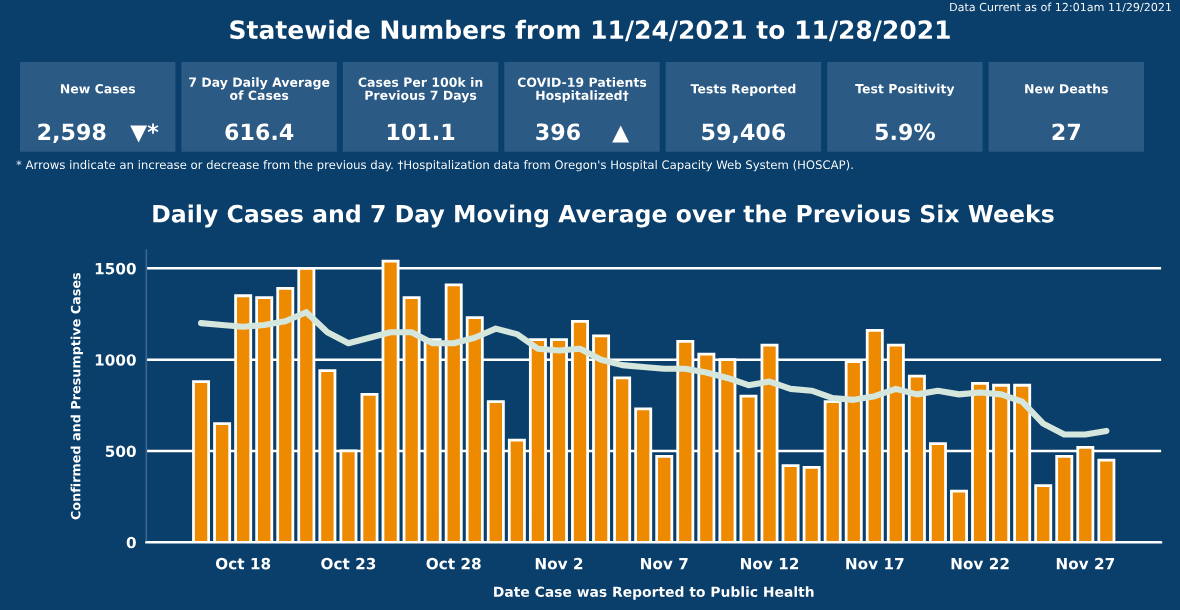 The width and height of the screenshot is (1180, 610). What do you see at coordinates (98, 133) in the screenshot?
I see `text: 2,598 ▼*` at bounding box center [98, 133].